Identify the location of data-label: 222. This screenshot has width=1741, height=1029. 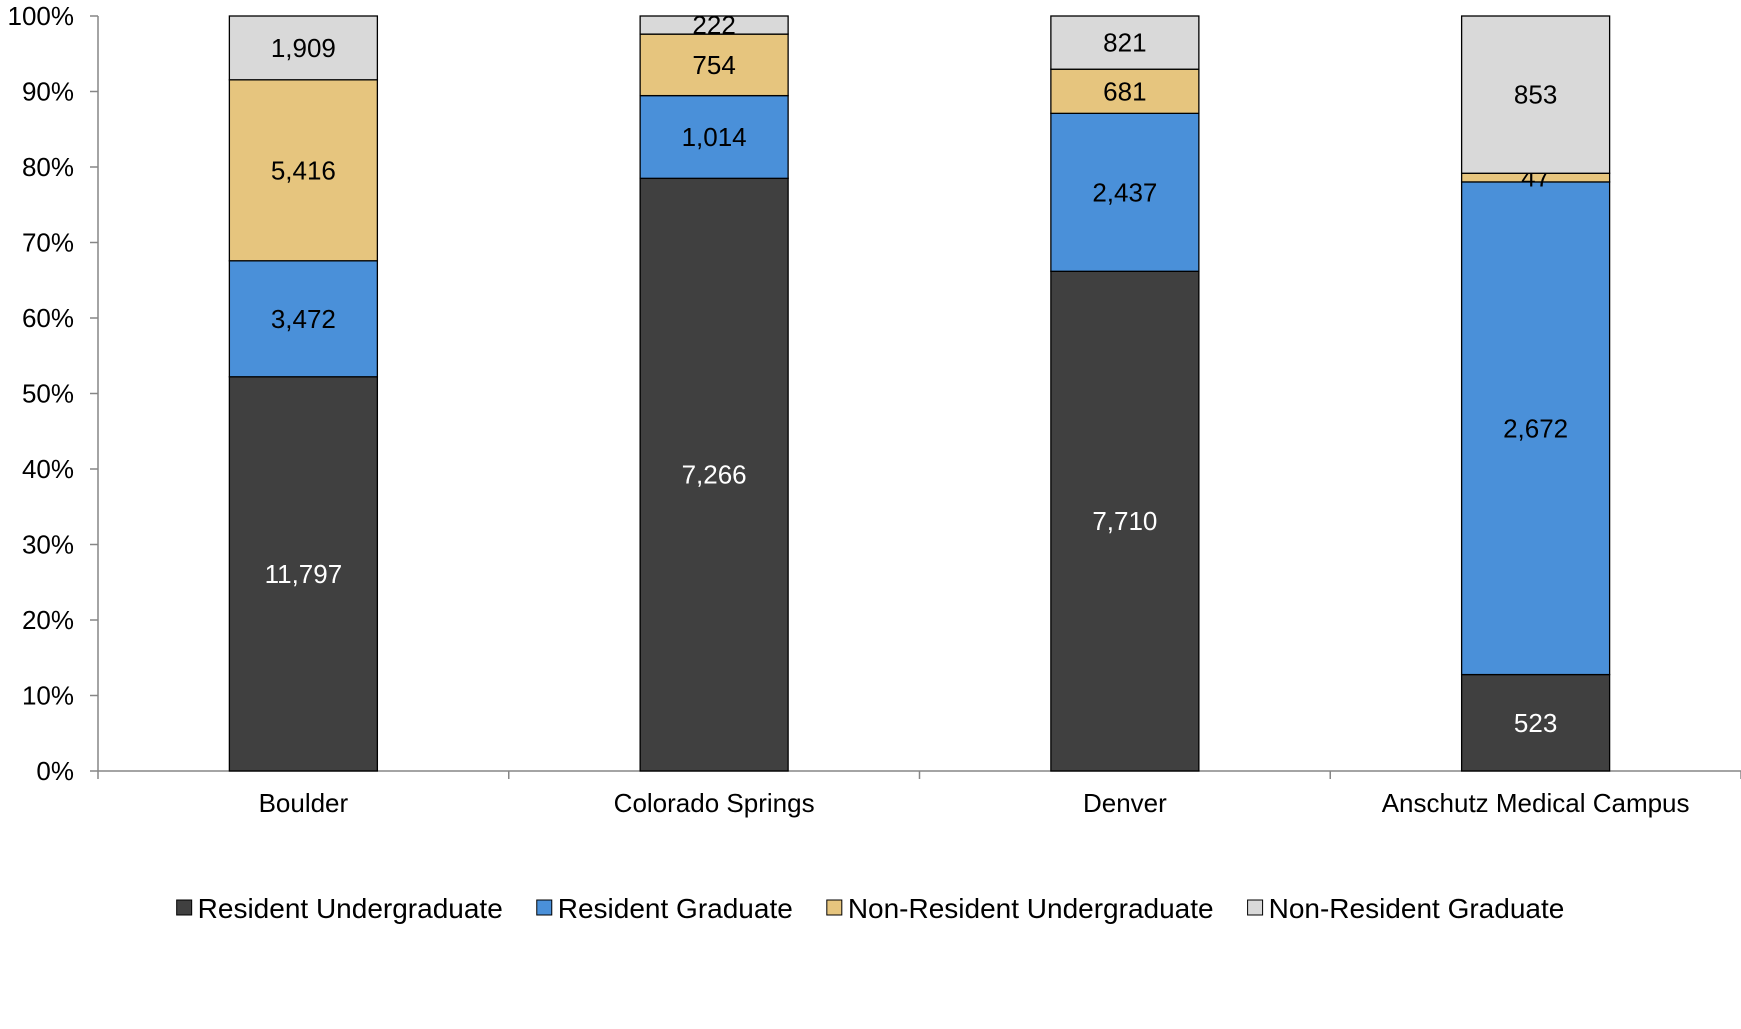
(713, 25).